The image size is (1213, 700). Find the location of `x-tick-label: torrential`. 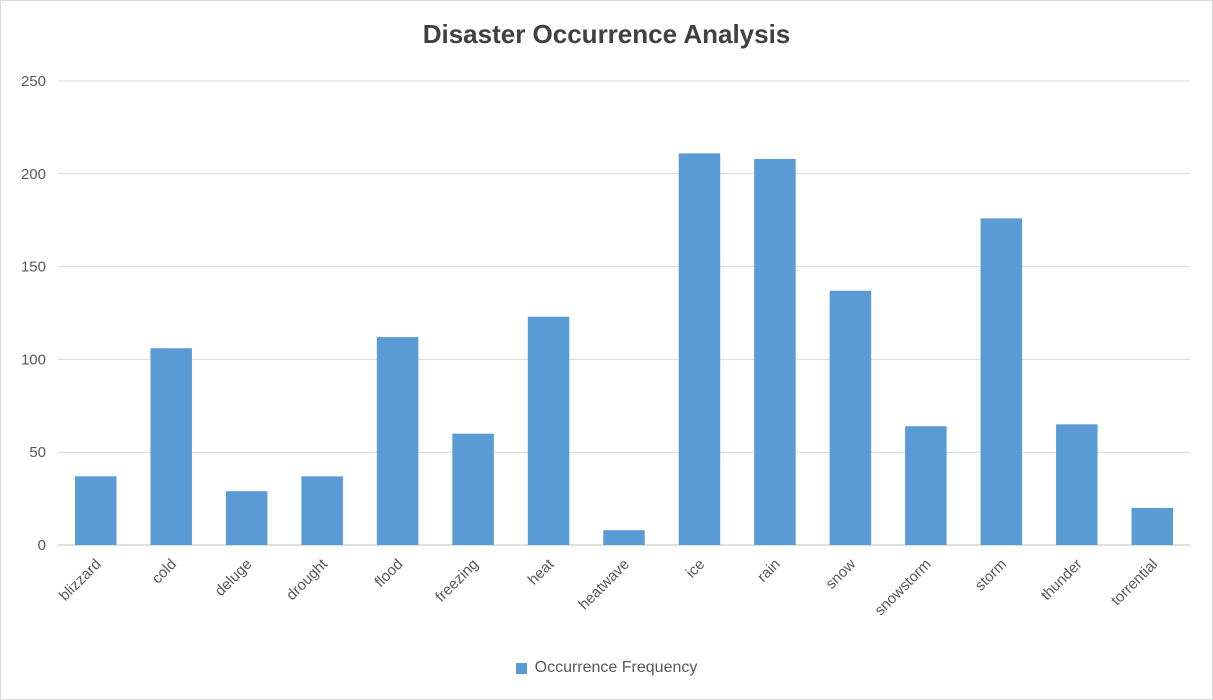

x-tick-label: torrential is located at coordinates (1134, 582).